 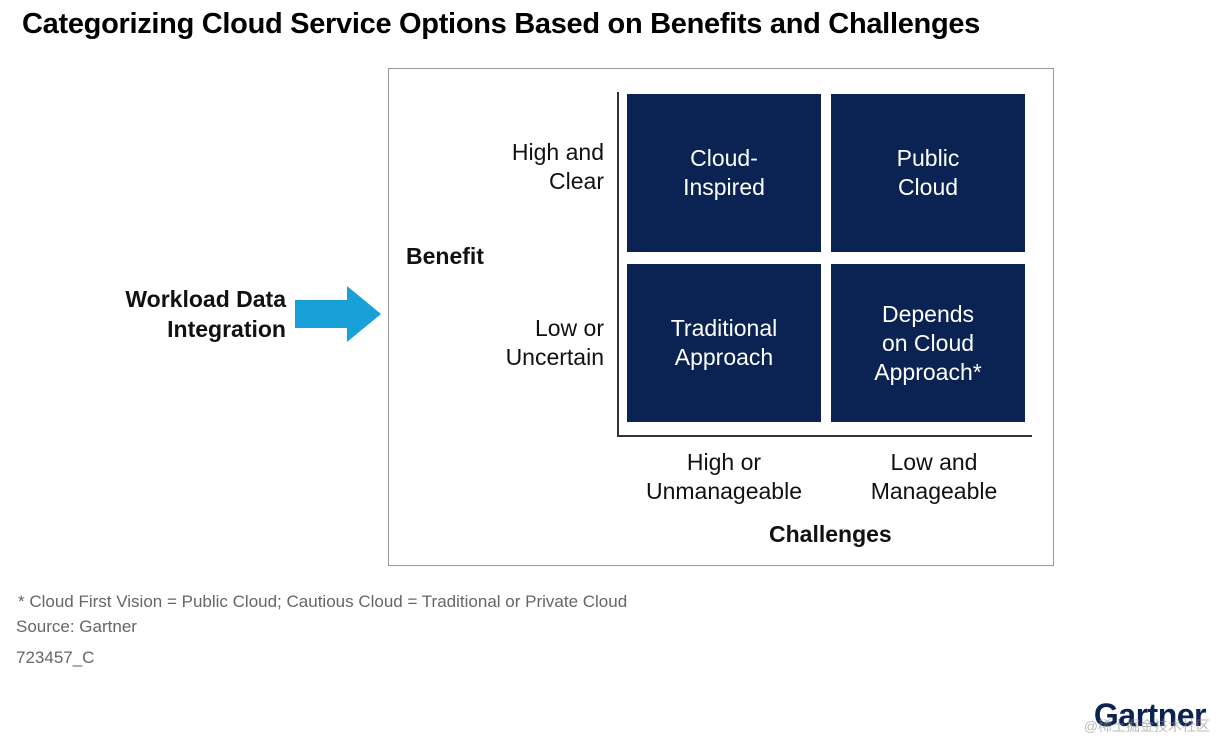 I want to click on y-axis-title: Benefit, so click(x=445, y=256).